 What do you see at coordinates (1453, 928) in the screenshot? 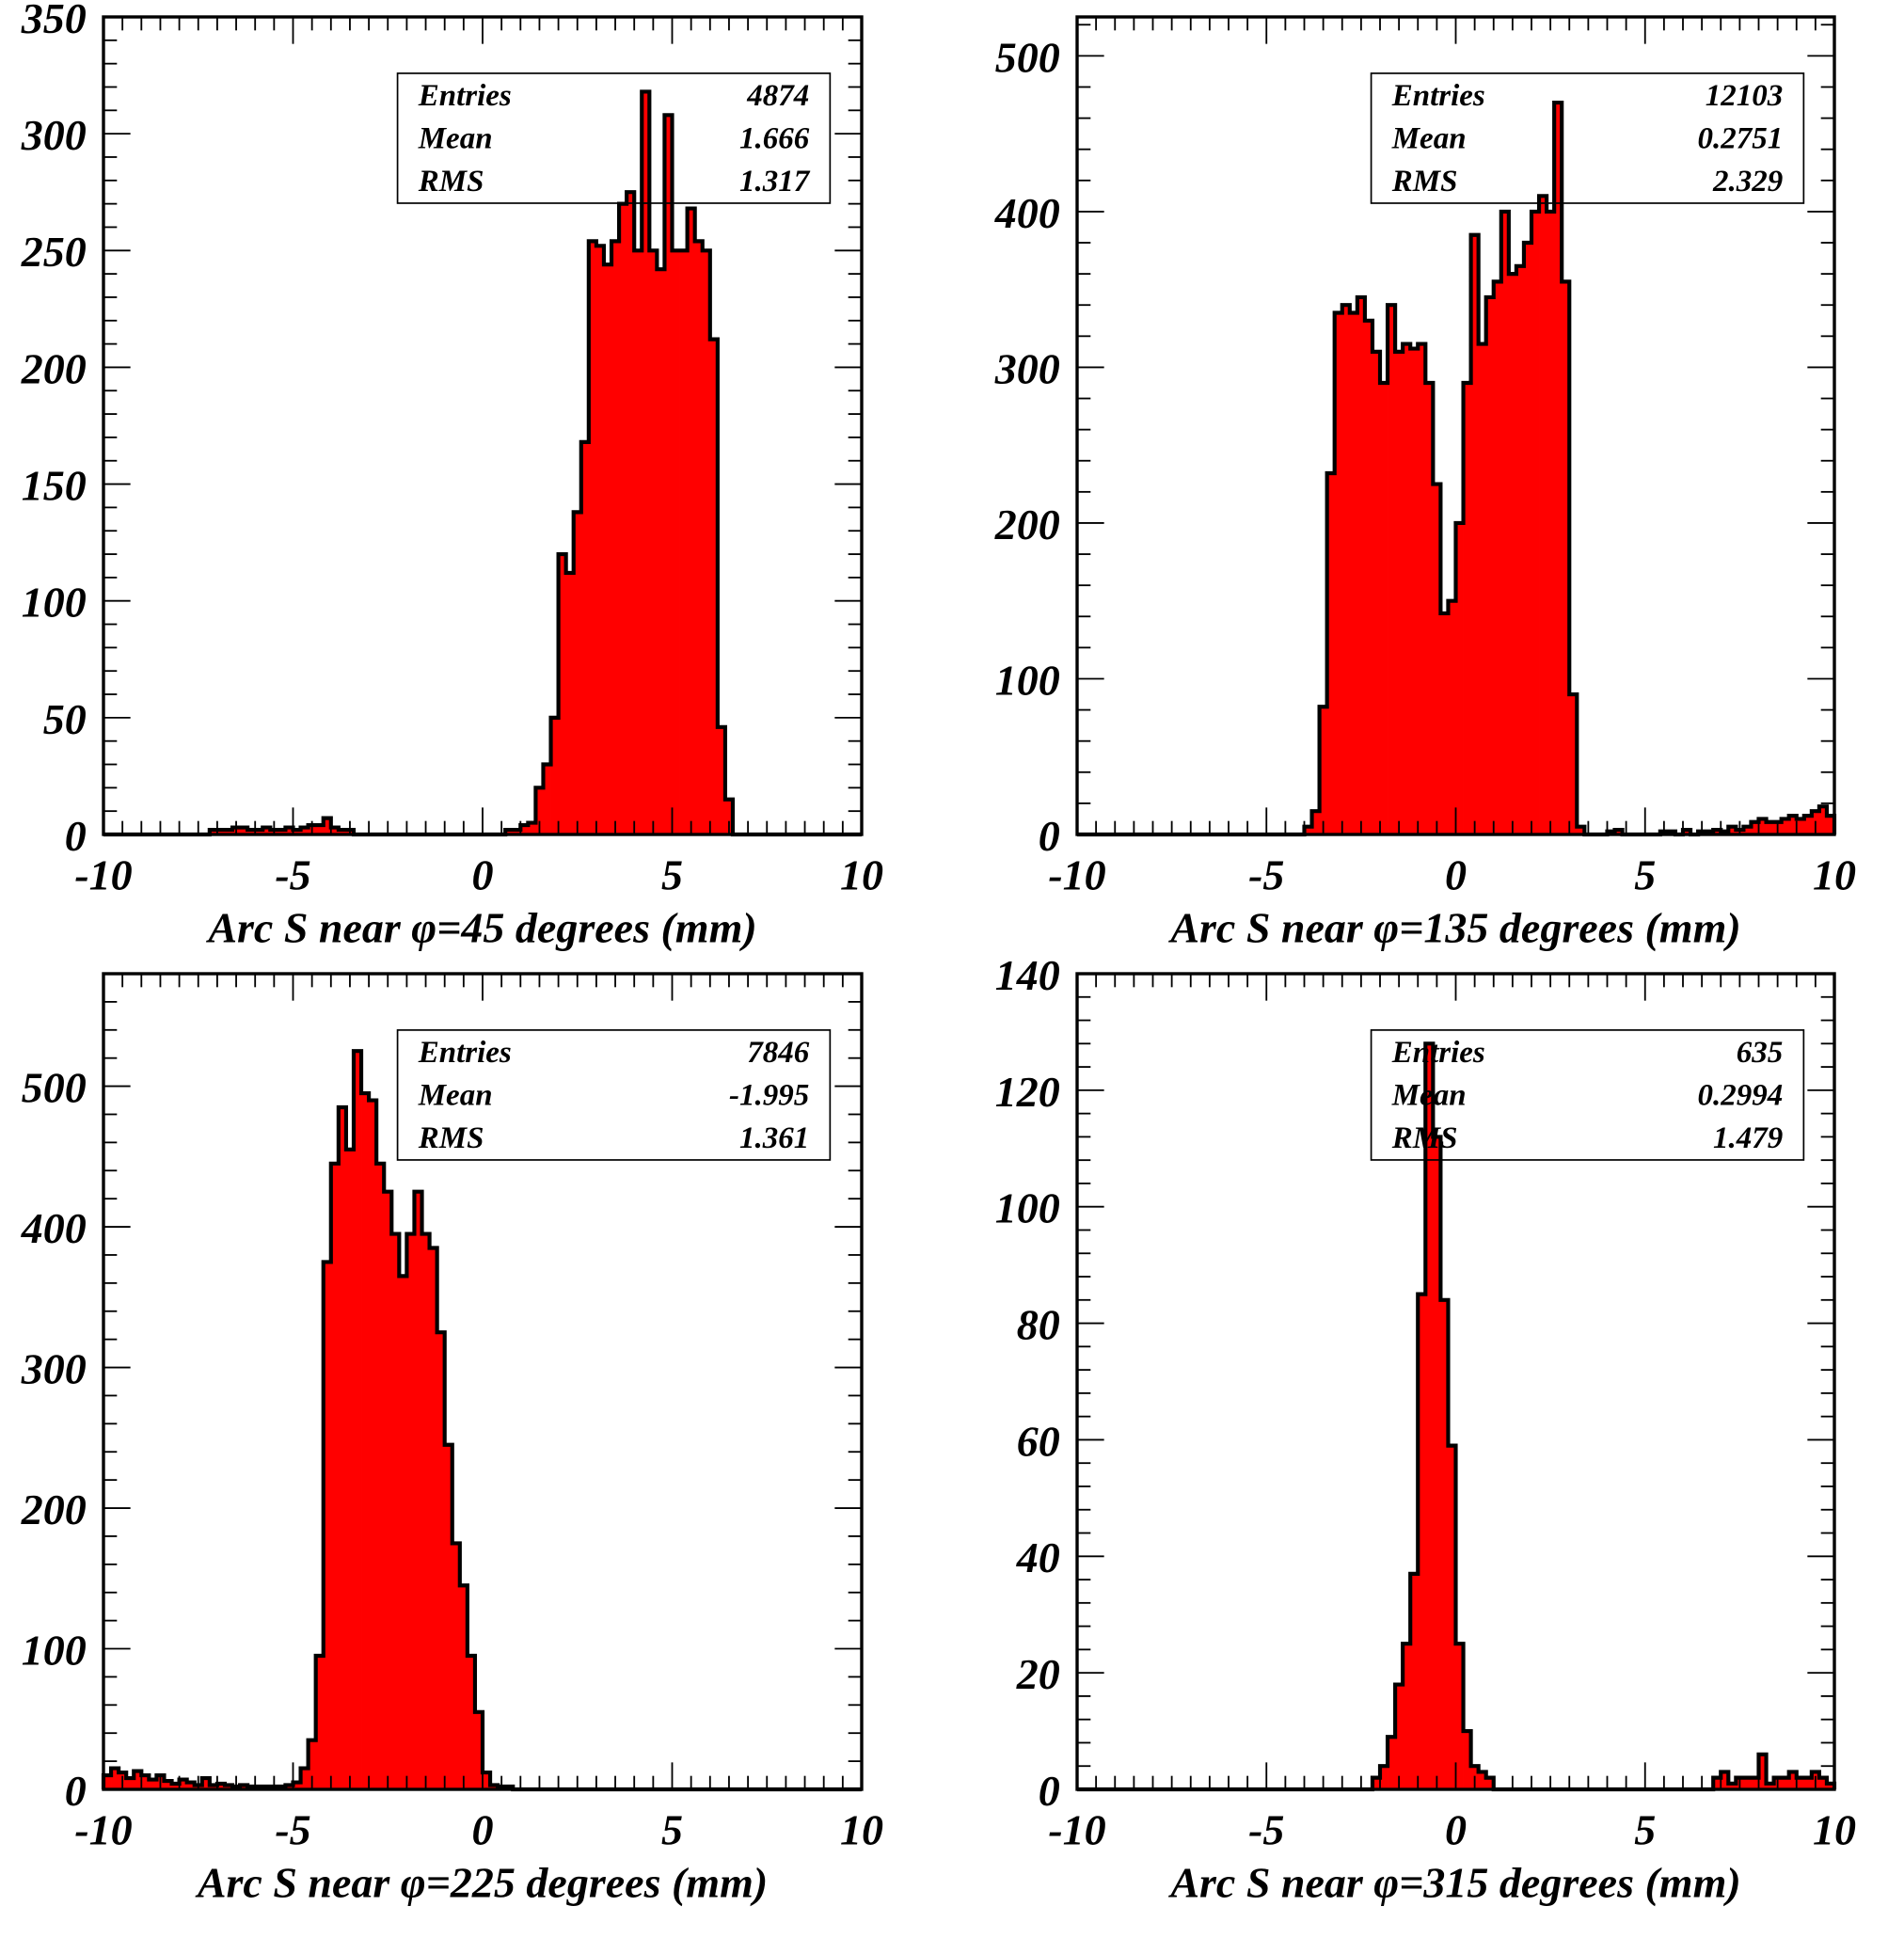
I see `x-axis-title: Arc S near φ=135 degrees (mm)` at bounding box center [1453, 928].